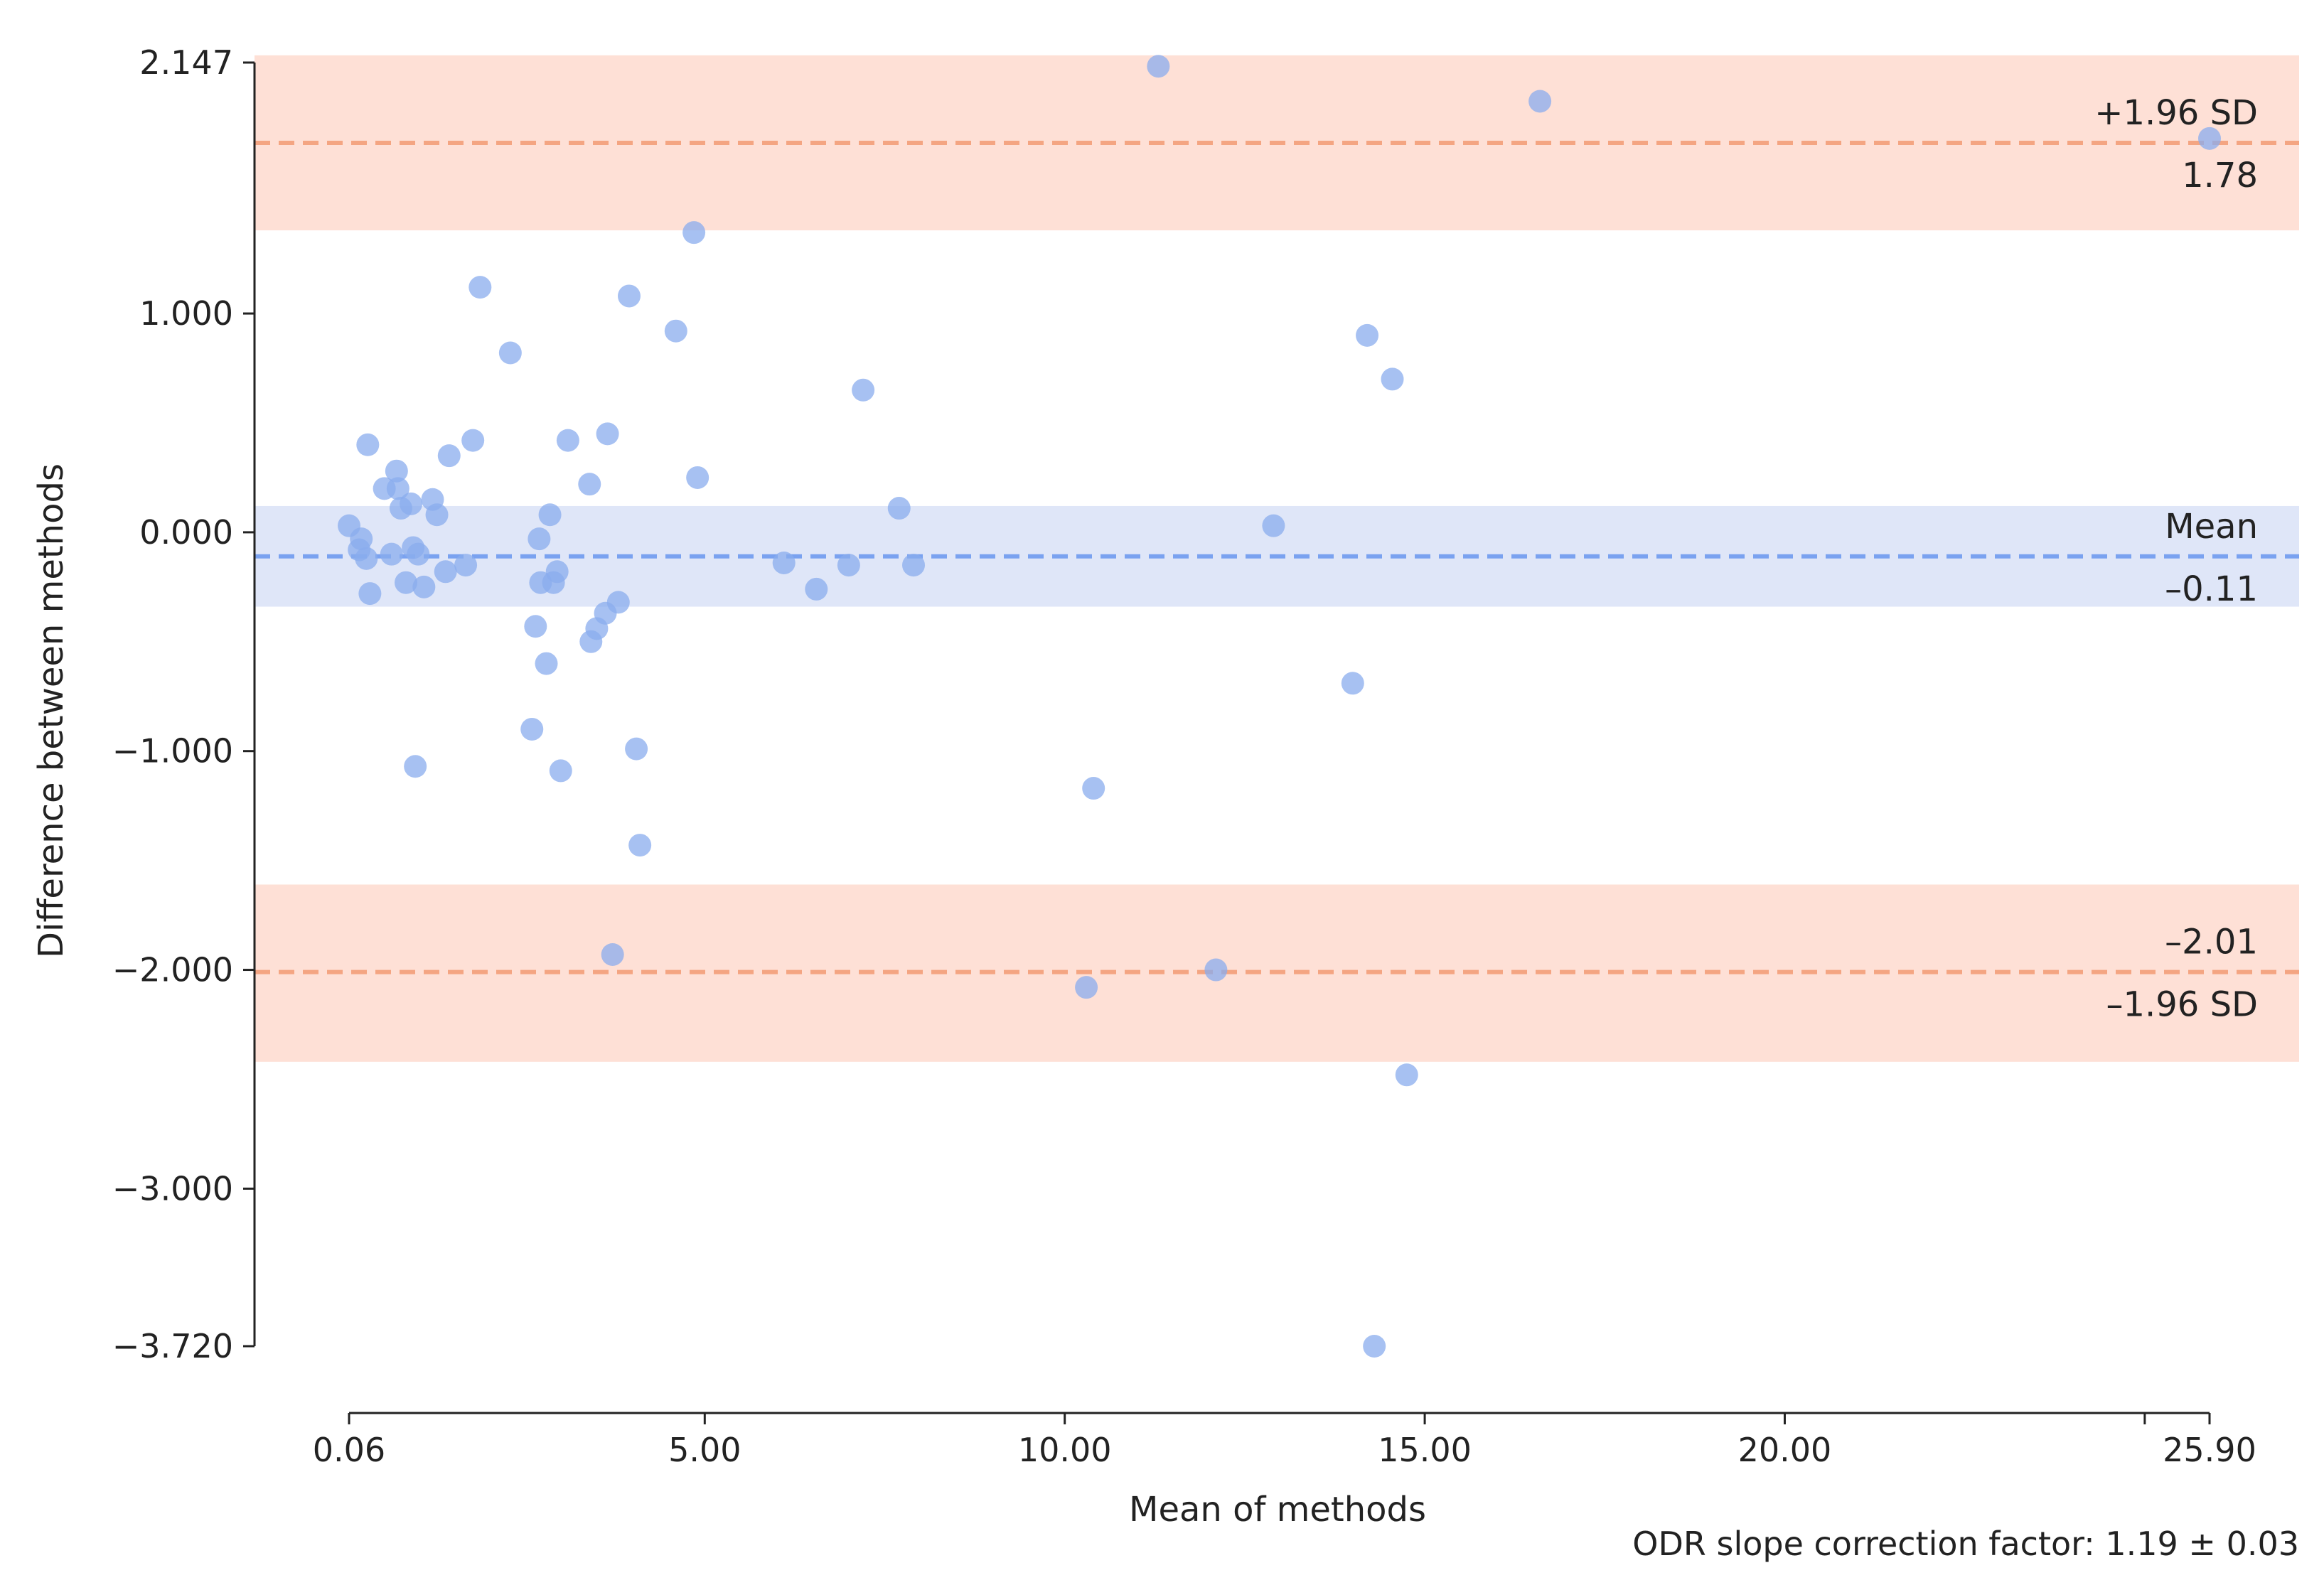  I want to click on lower-loa-label-bottom: –1.96 SD, so click(2182, 1005).